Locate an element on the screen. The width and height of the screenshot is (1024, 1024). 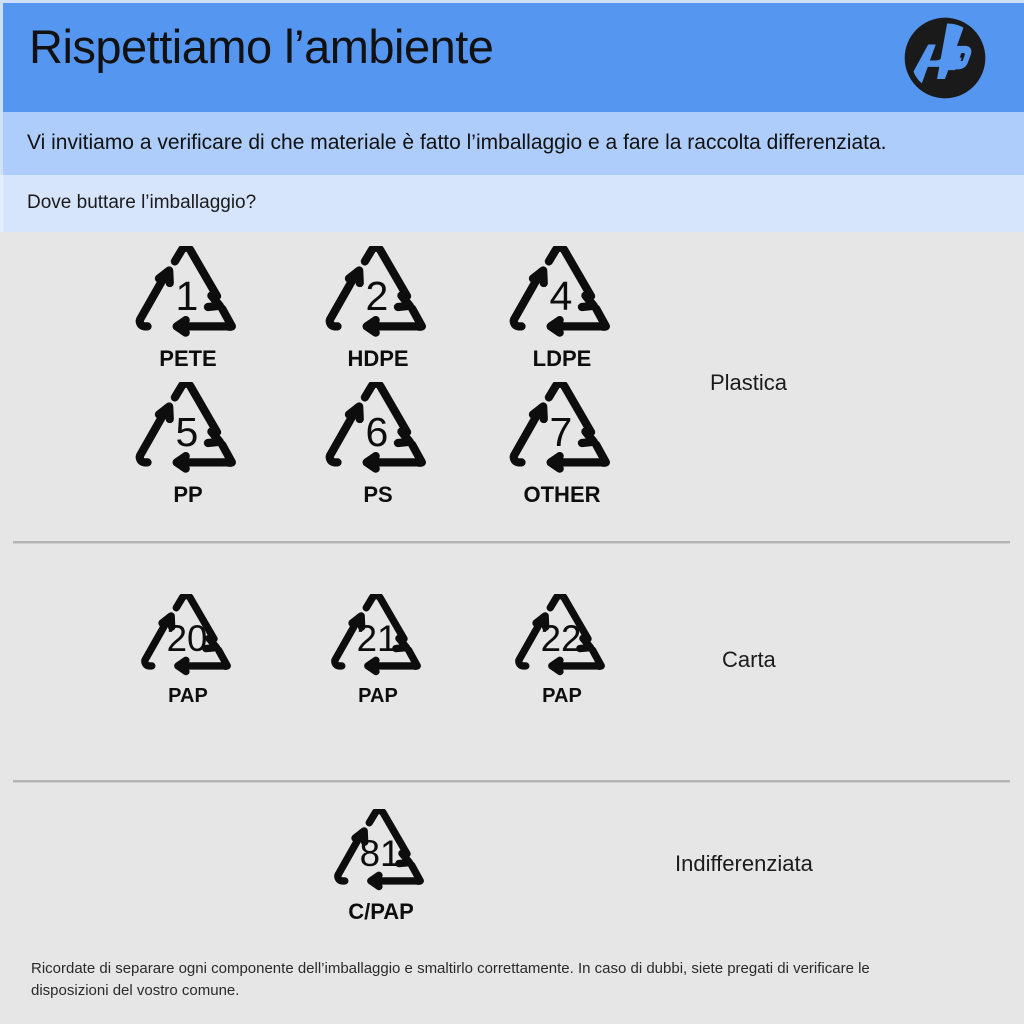
question-text: Dove buttare l’imballaggio? is located at coordinates (142, 202).